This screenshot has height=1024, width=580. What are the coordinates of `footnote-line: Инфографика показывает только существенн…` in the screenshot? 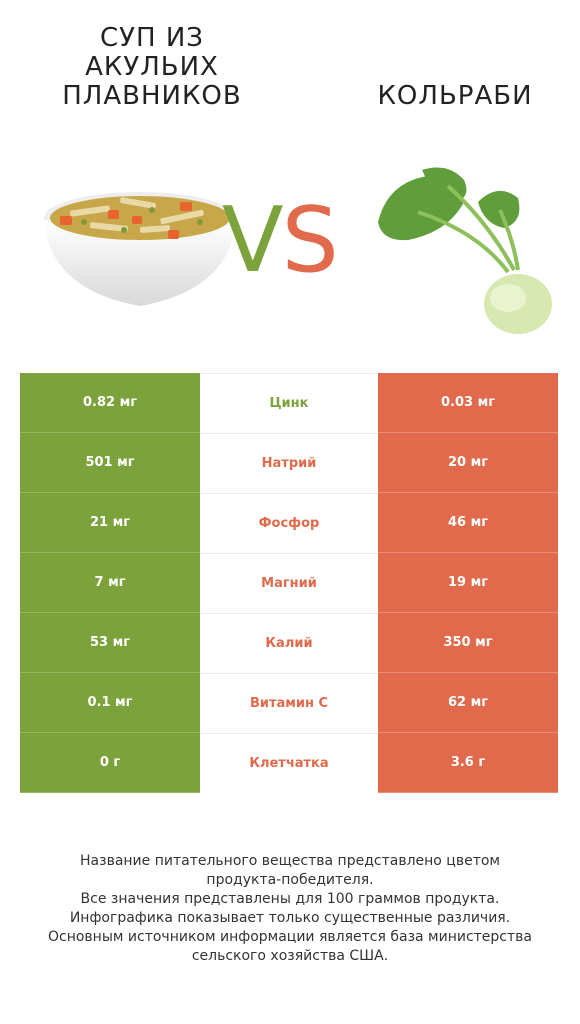 It's located at (290, 918).